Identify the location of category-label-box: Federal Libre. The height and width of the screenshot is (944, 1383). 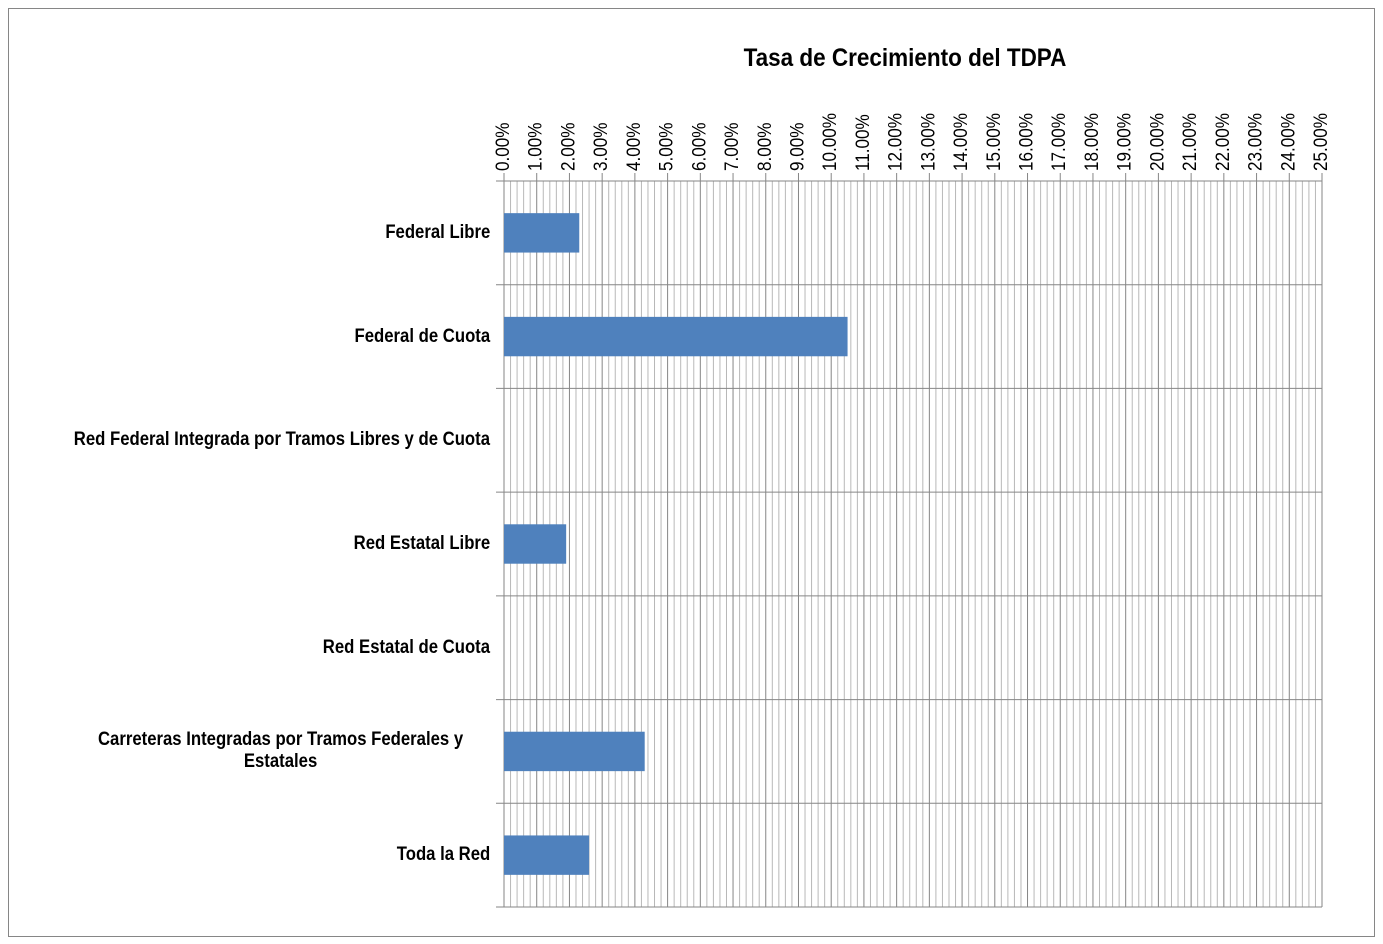
(252, 233).